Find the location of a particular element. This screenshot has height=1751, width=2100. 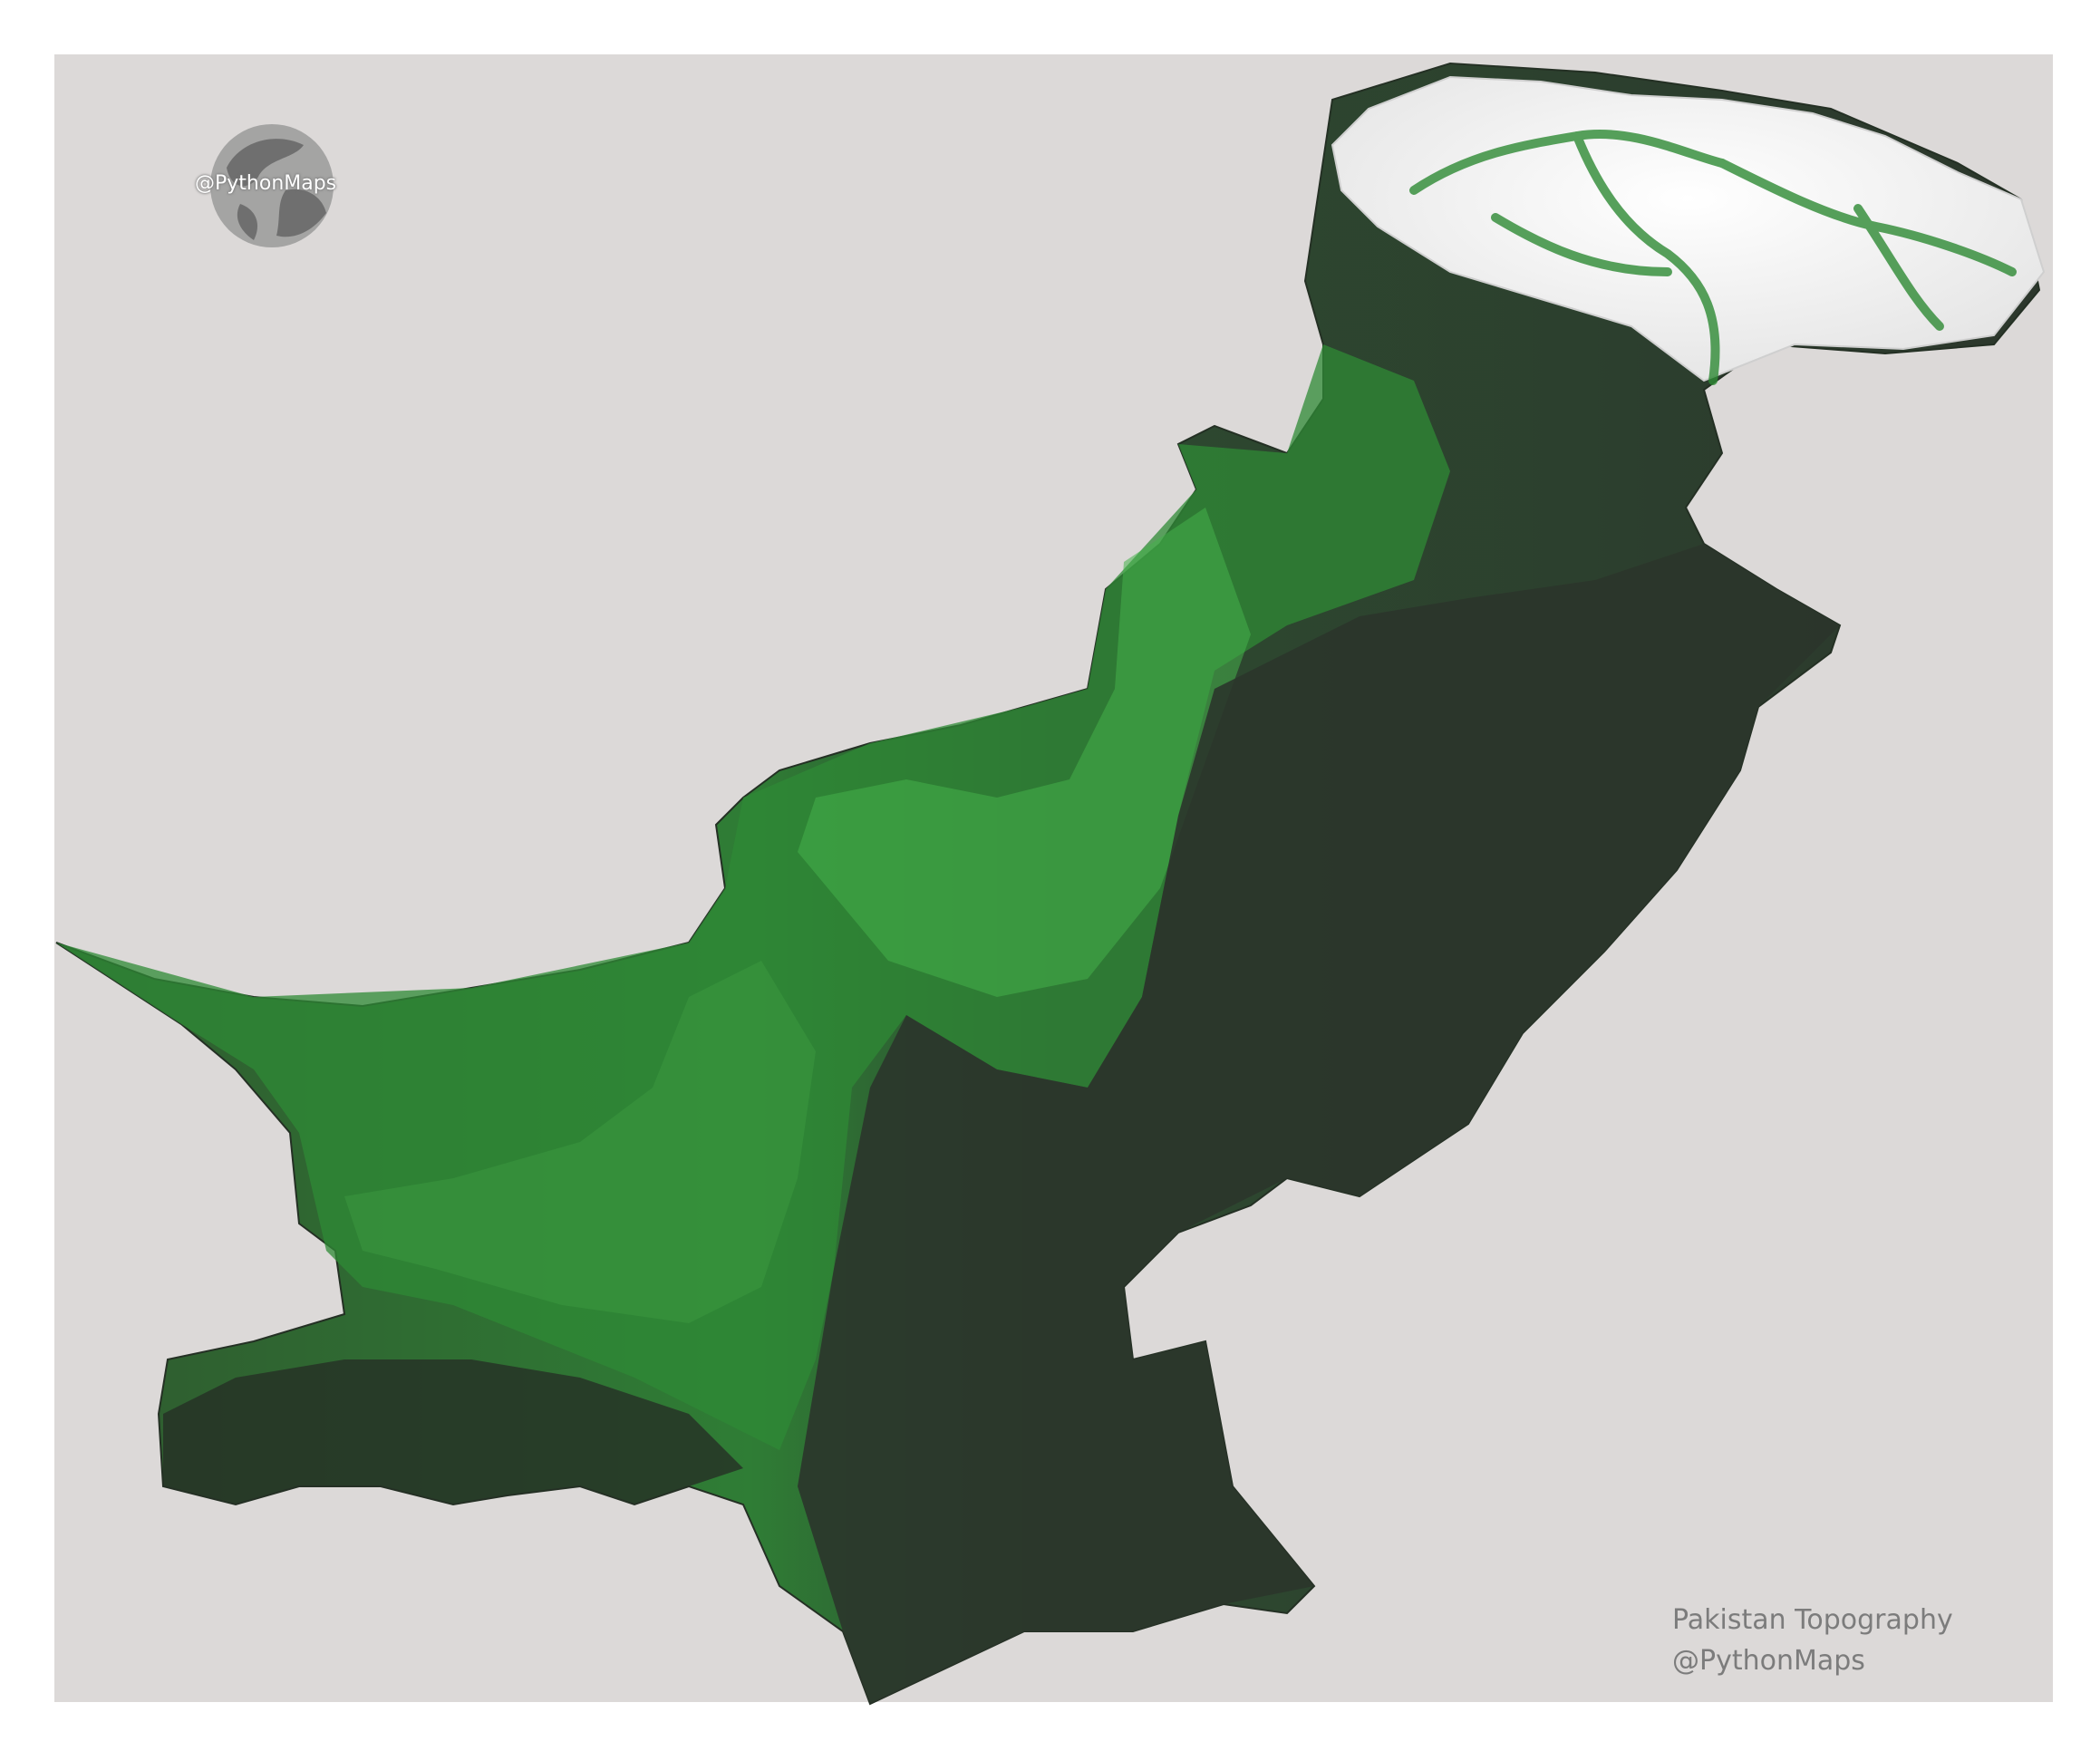

map-caption: Pakistan Topography @PythonMaps is located at coordinates (1812, 1640).